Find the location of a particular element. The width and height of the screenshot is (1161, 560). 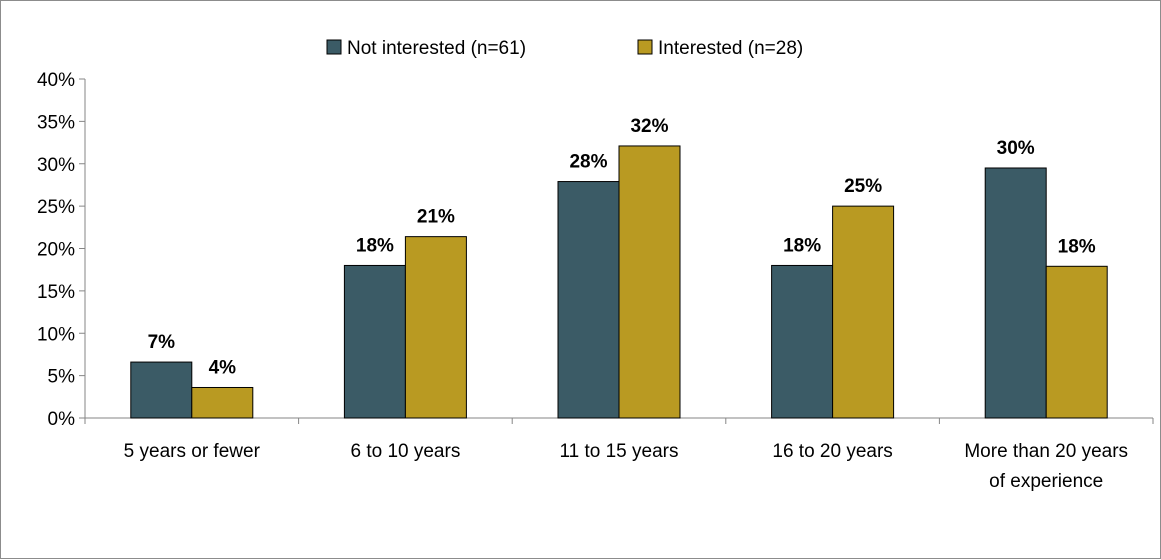

y-tick-label: 5% is located at coordinates (62, 377).